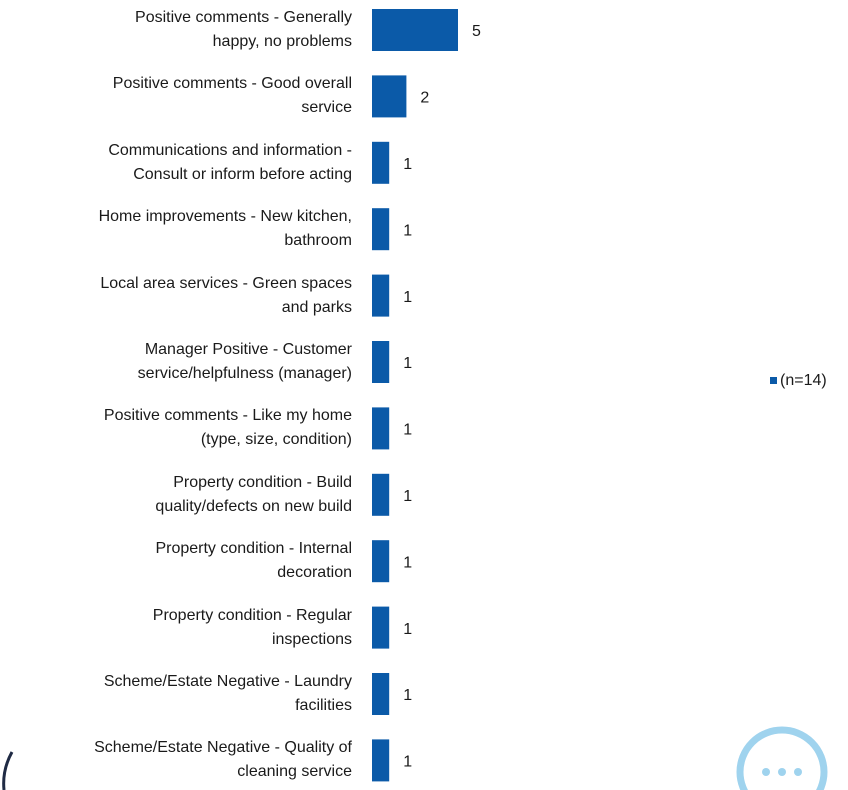  Describe the element at coordinates (252, 627) in the screenshot. I see `category-label: Property condition - Regular inspections` at that location.